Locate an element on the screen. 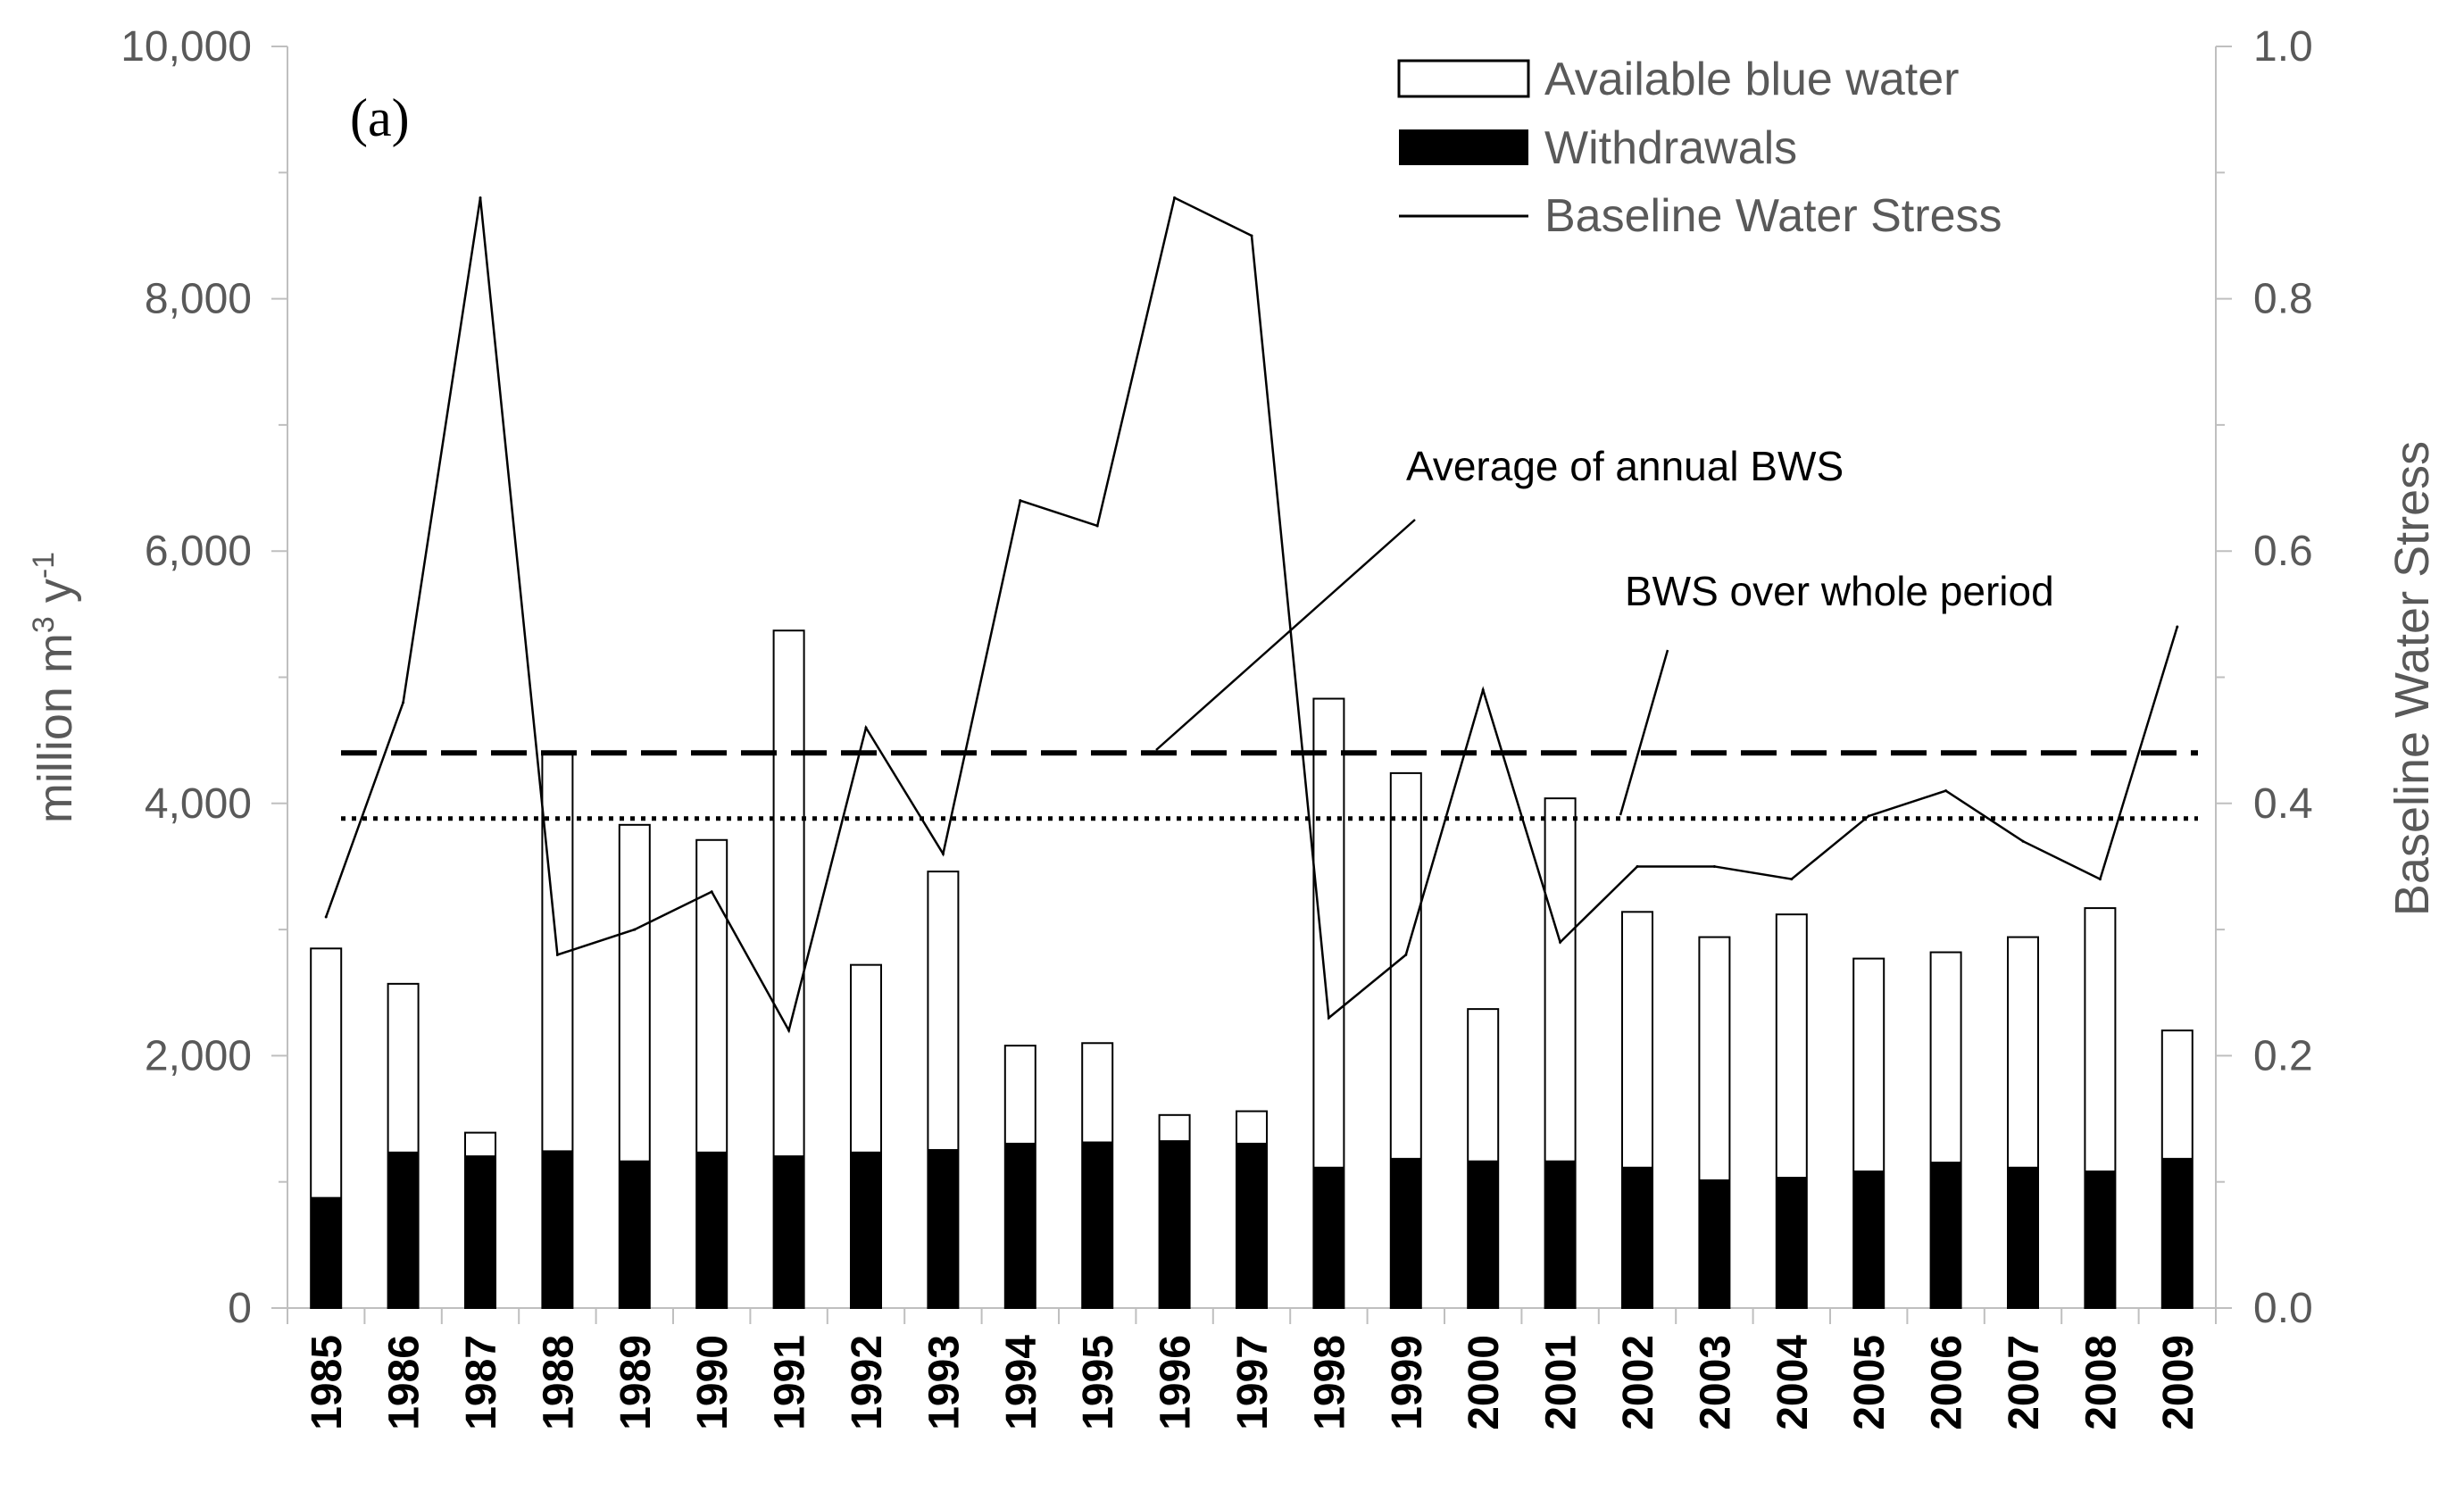  bws-point-2006 is located at coordinates (1946, 791).